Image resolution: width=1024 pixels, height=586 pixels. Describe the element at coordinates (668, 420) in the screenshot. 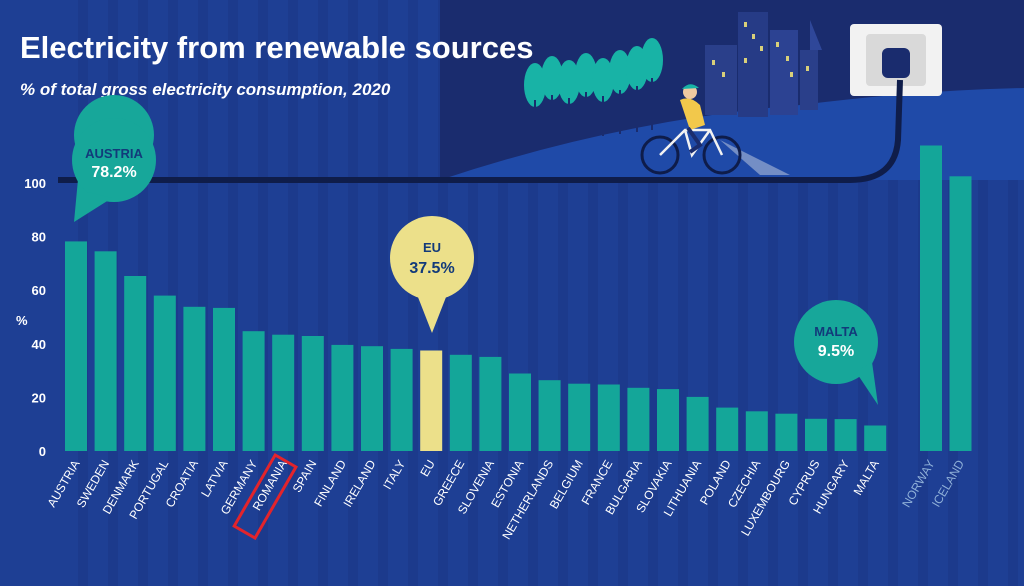

I see `bar-slovakia` at that location.